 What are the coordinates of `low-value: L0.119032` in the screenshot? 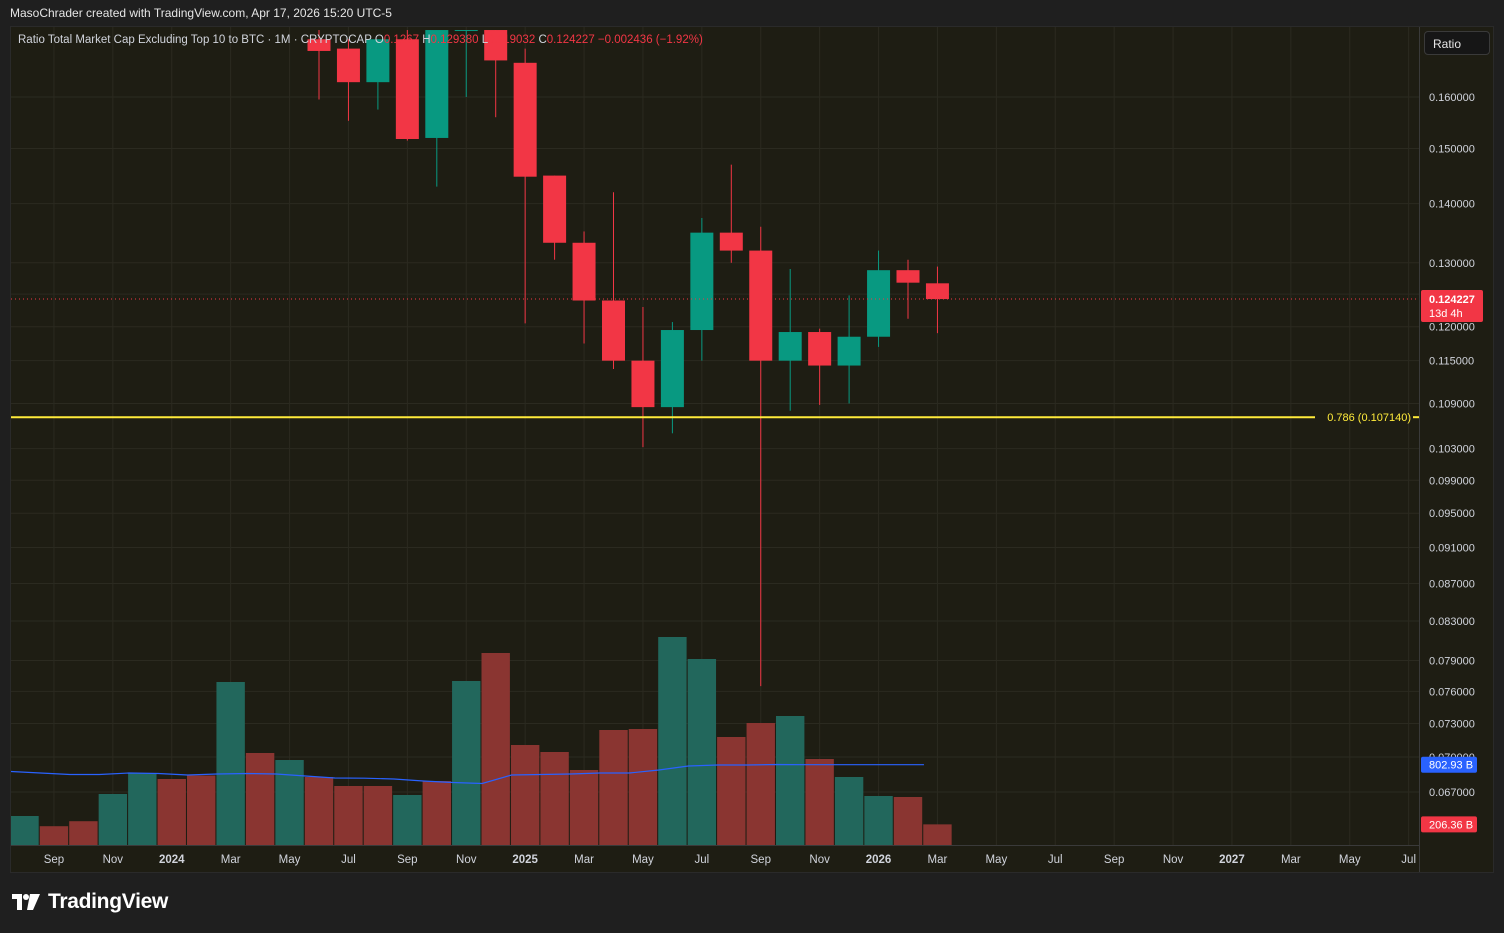 It's located at (508, 40).